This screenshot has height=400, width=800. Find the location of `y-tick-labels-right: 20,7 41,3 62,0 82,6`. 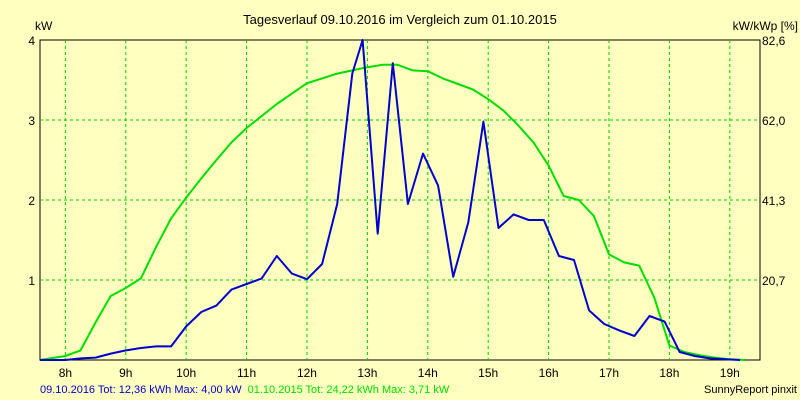

y-tick-labels-right: 20,7 41,3 62,0 82,6 is located at coordinates (774, 161).